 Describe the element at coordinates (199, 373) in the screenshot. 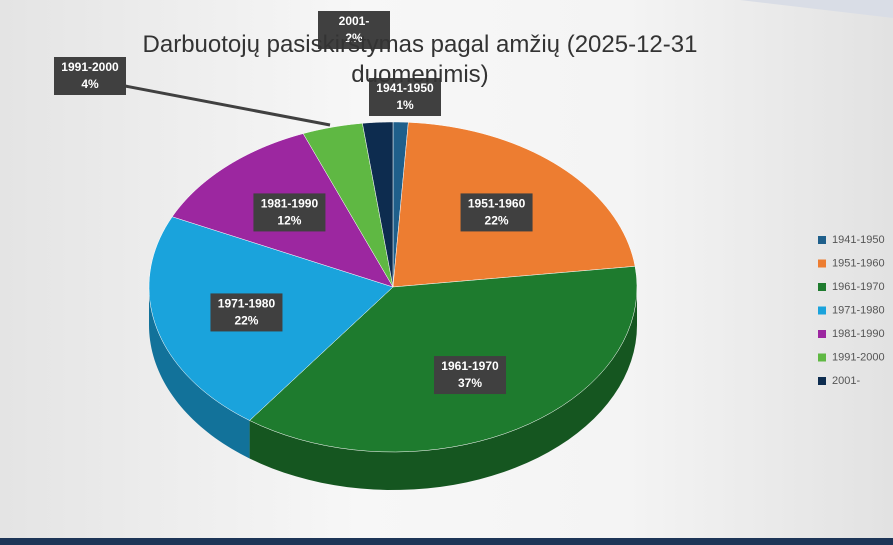

I see `slice-side` at that location.